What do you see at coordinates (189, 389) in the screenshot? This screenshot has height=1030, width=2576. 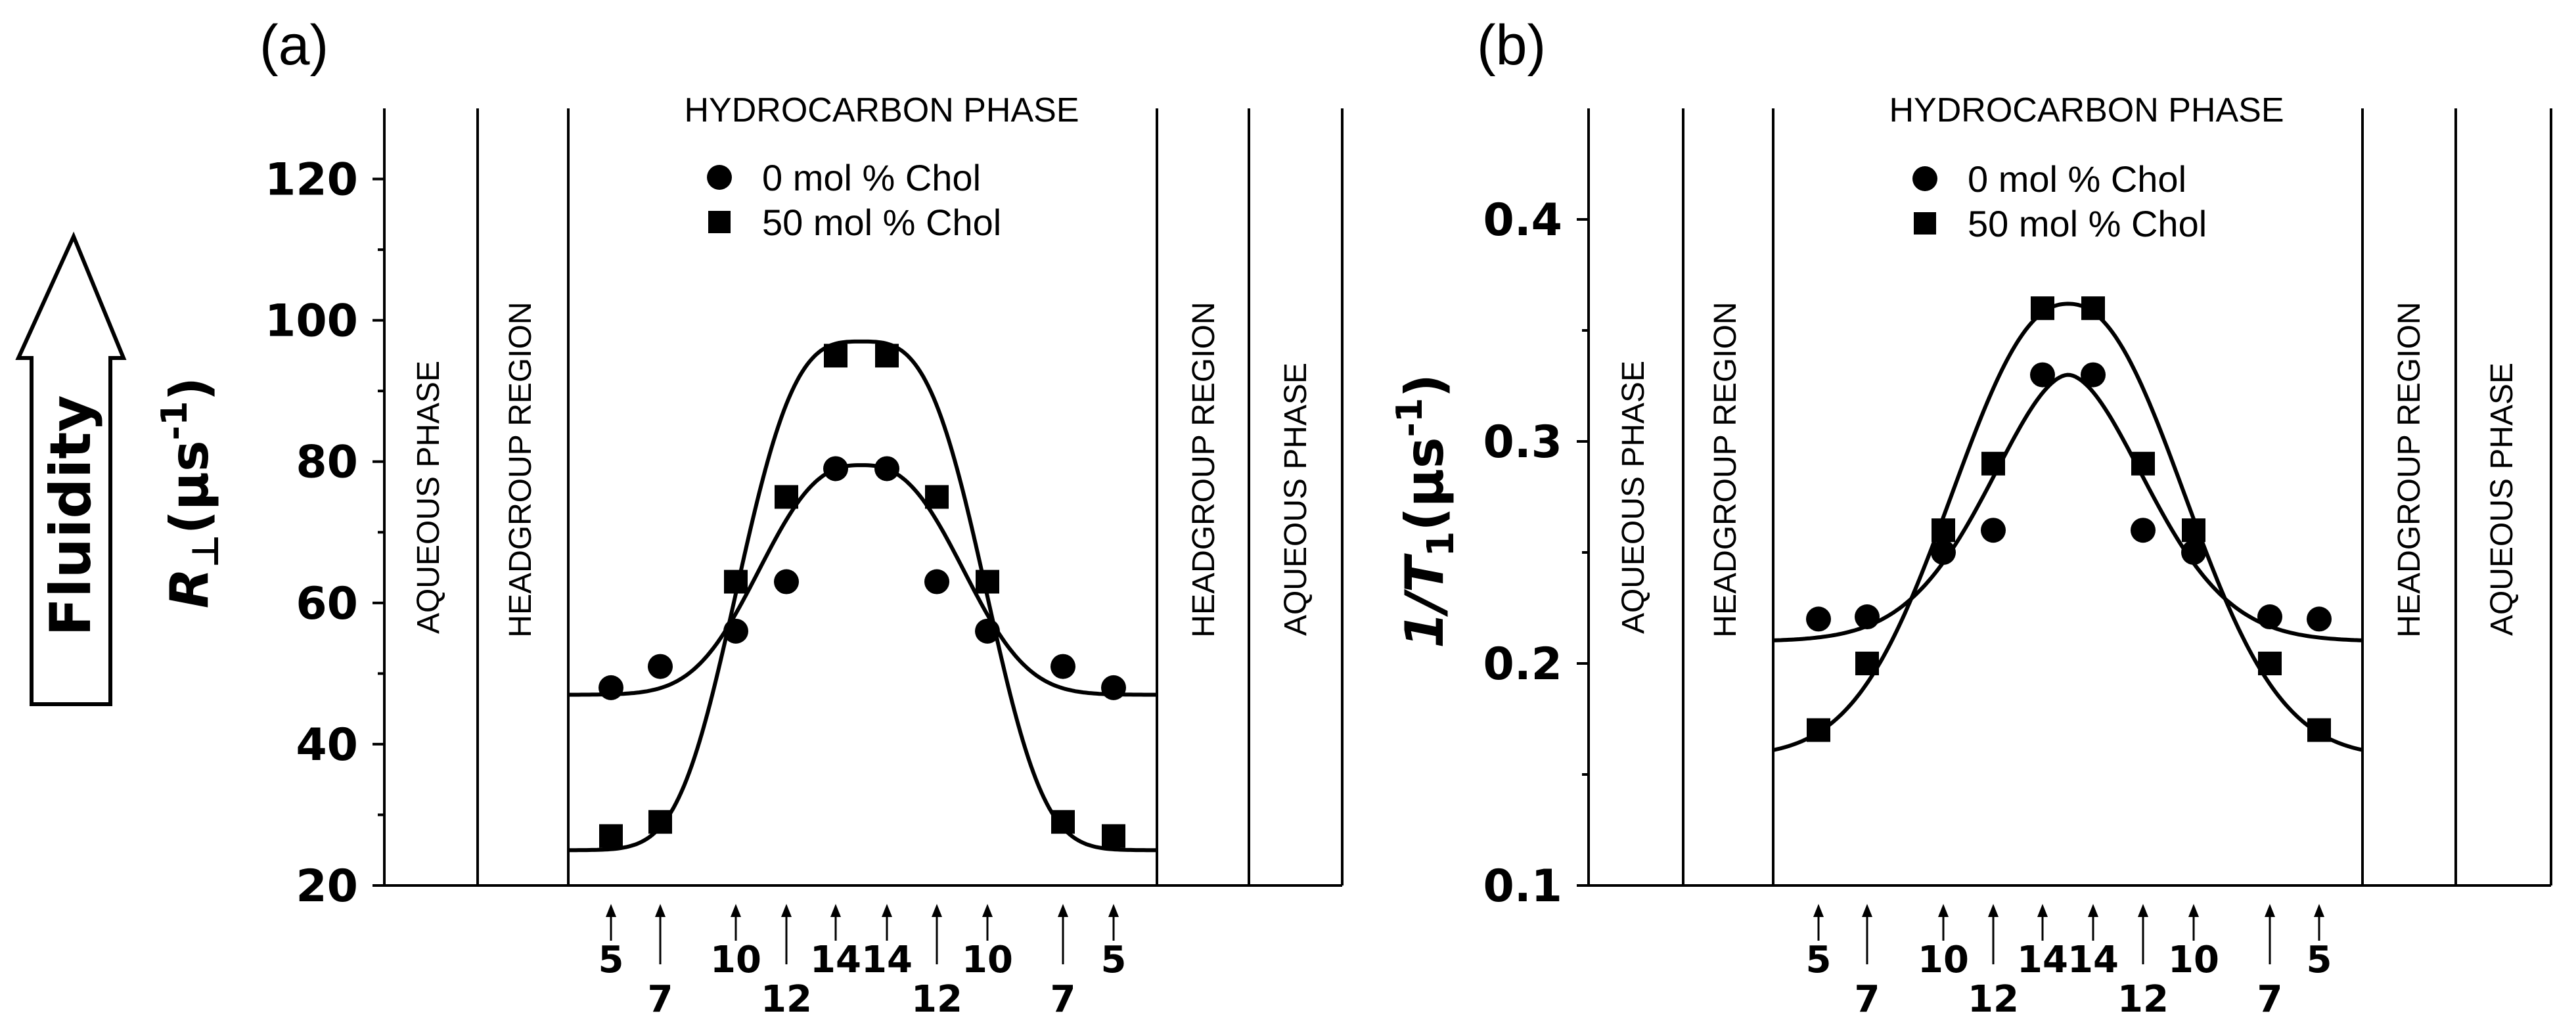 I see `y-label-close-a: )` at bounding box center [189, 389].